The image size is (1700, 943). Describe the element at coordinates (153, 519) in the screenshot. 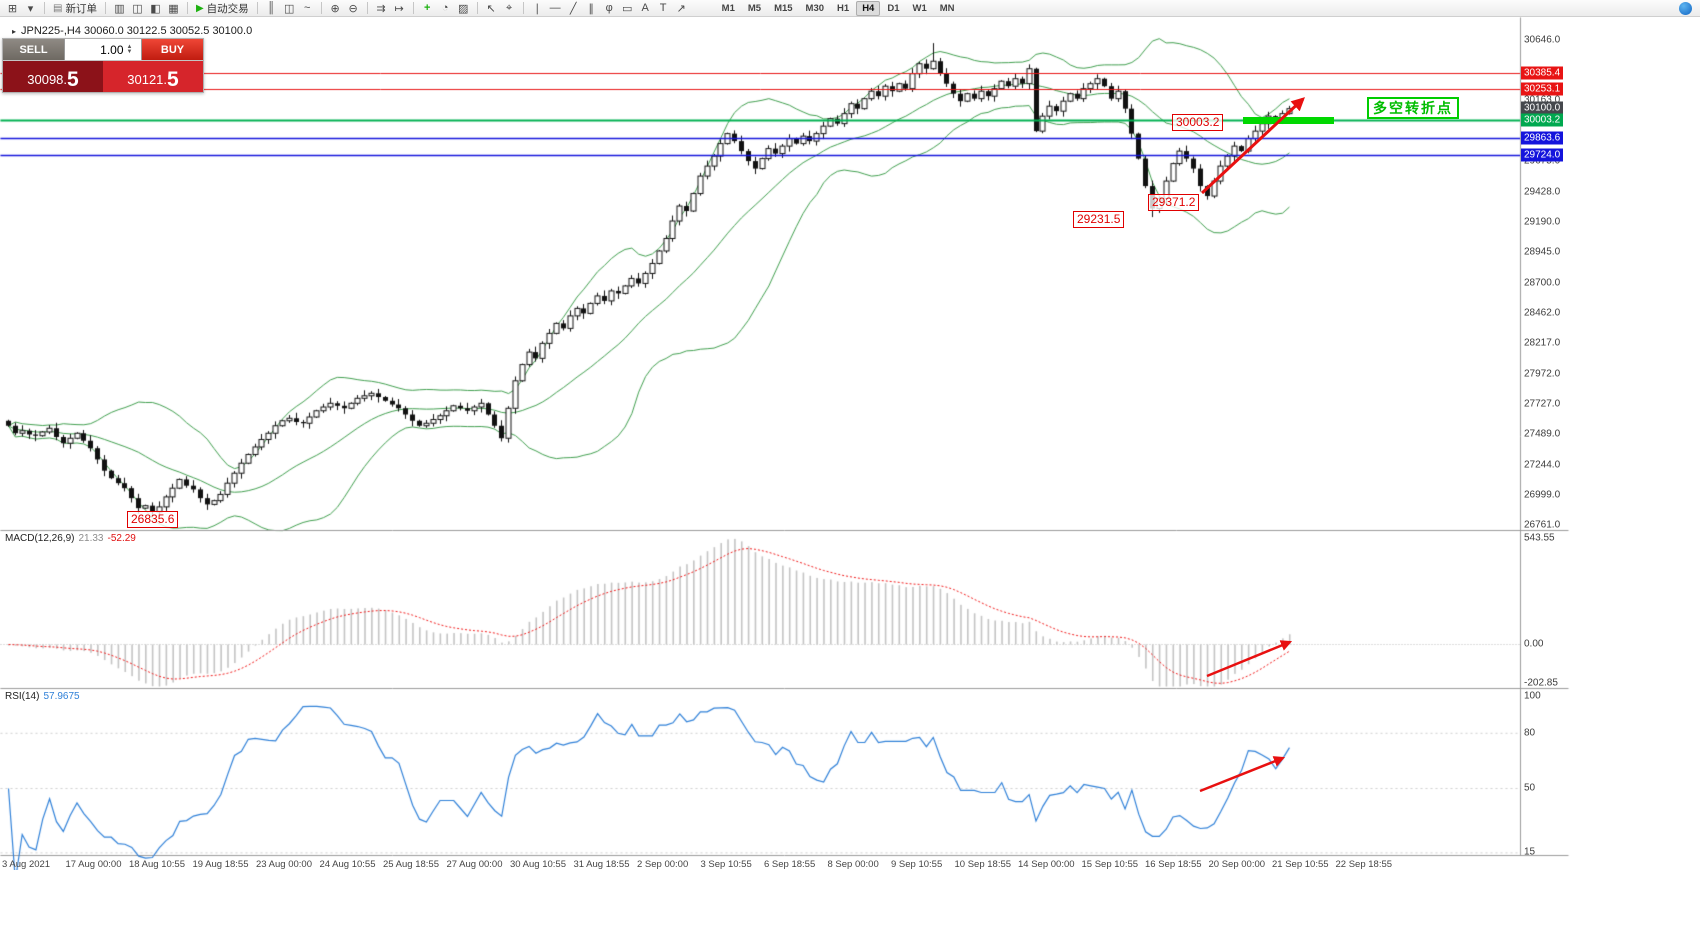

I see `price-annotation-26835: 26835.6` at that location.